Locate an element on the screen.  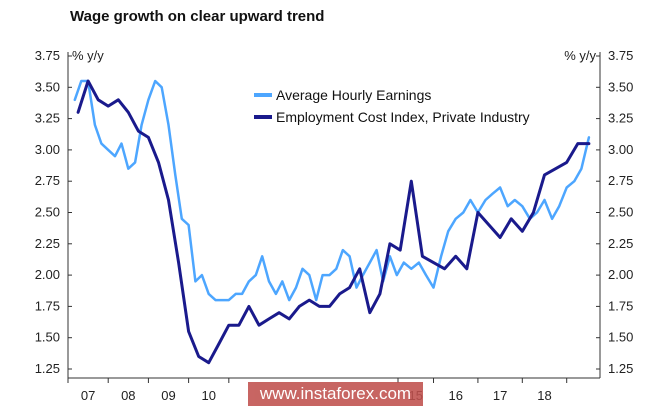
y-tick-label-right: 2.50 is located at coordinates (620, 212).